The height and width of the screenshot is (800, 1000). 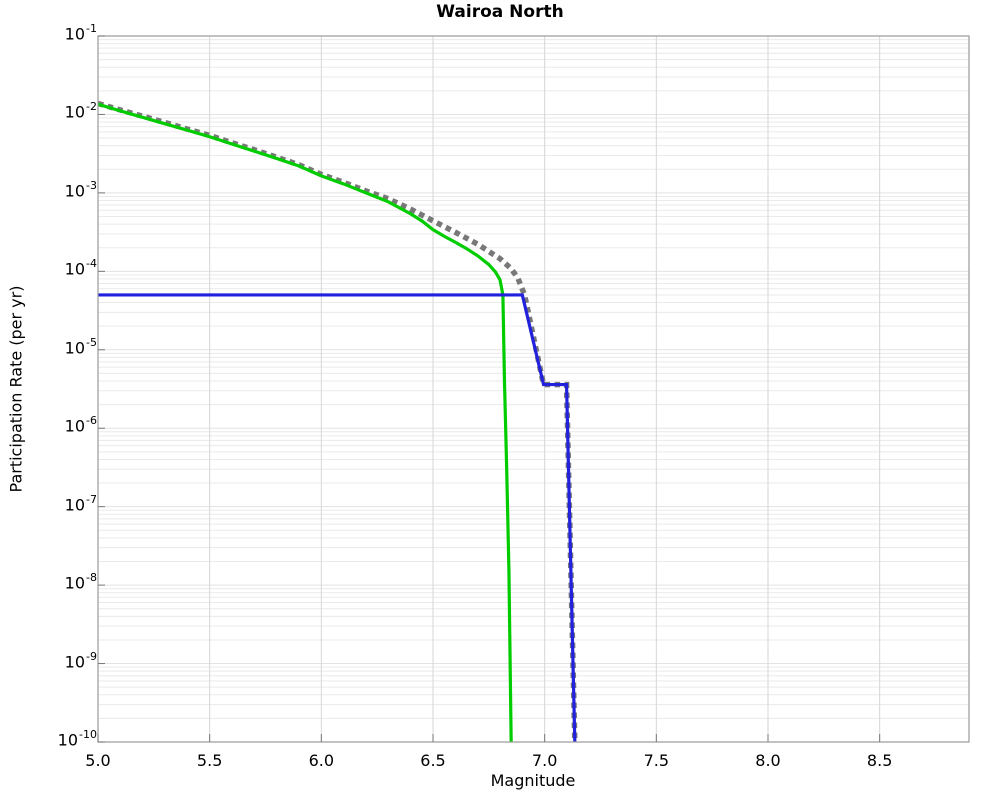 I want to click on x-tick-label-7.5: 7.5, so click(x=656, y=760).